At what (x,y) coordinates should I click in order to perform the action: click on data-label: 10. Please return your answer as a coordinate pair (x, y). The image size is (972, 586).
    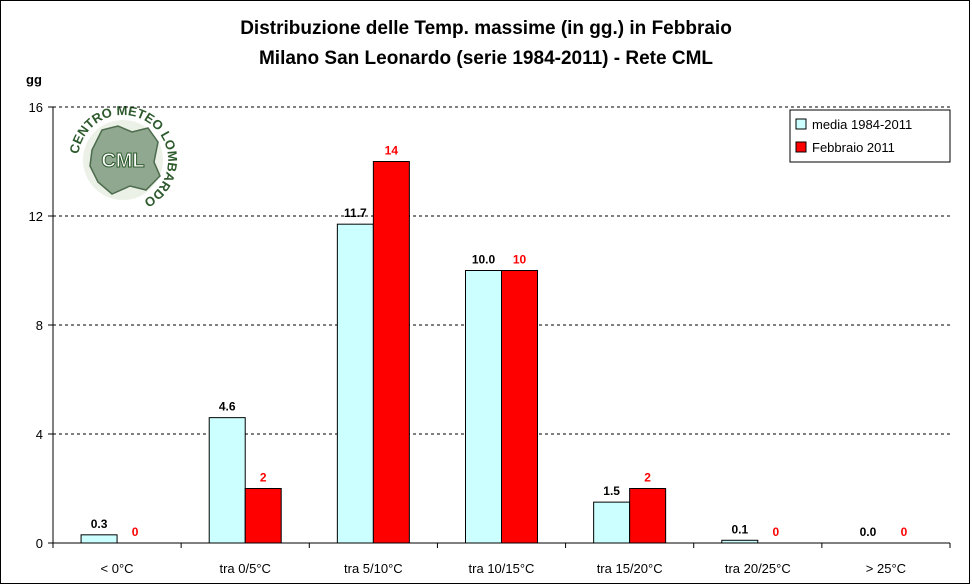
    Looking at the image, I should click on (520, 260).